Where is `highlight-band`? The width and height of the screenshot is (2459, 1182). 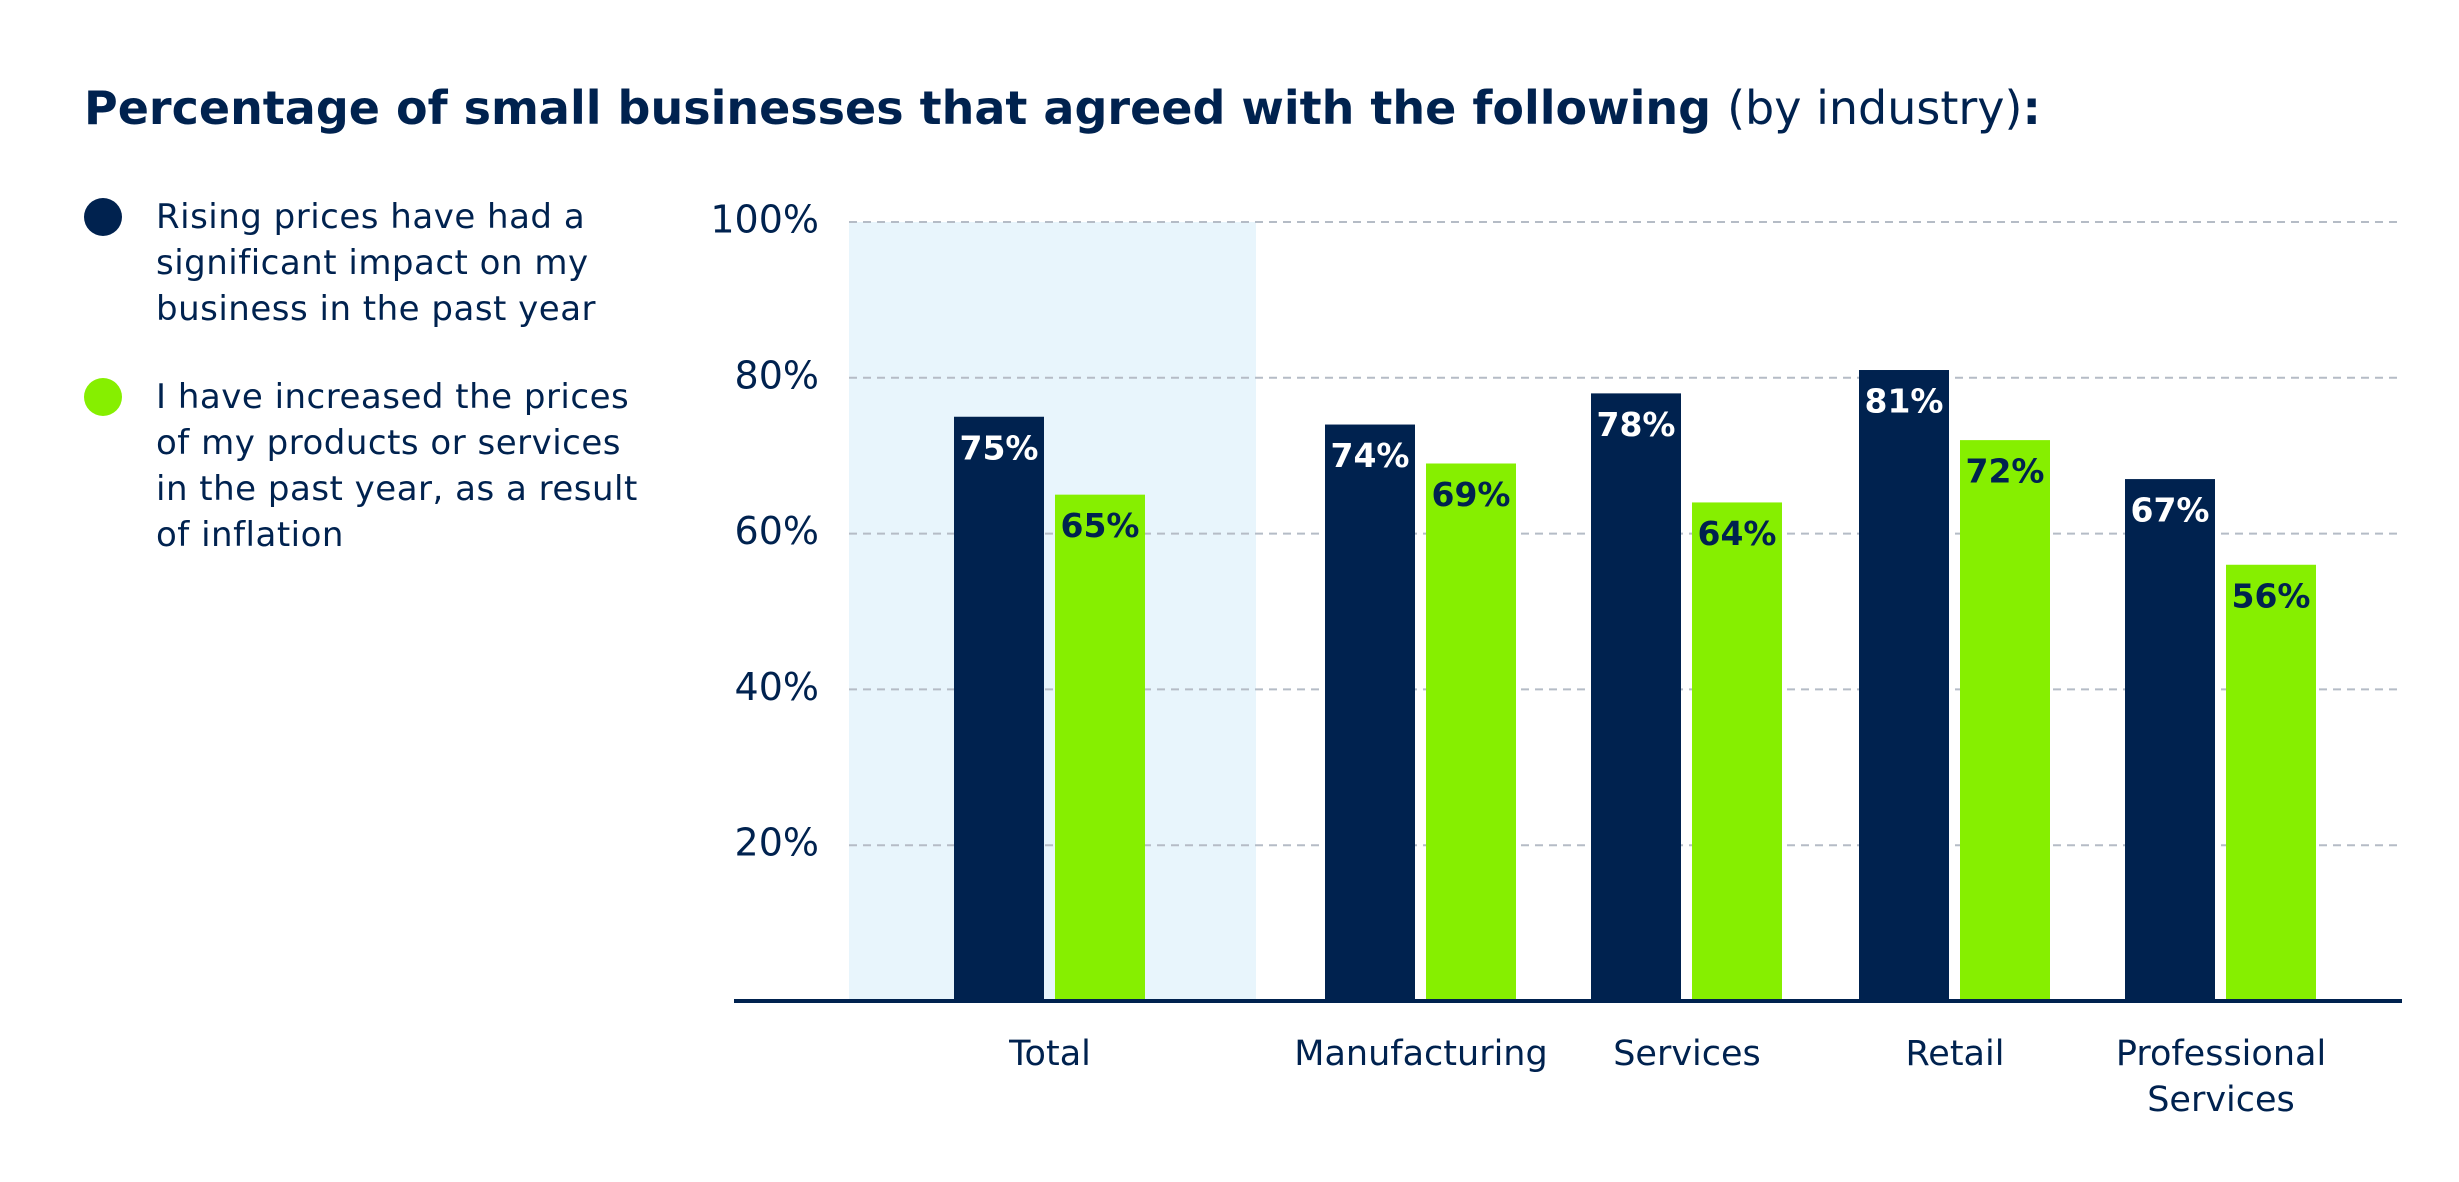 highlight-band is located at coordinates (1052, 611).